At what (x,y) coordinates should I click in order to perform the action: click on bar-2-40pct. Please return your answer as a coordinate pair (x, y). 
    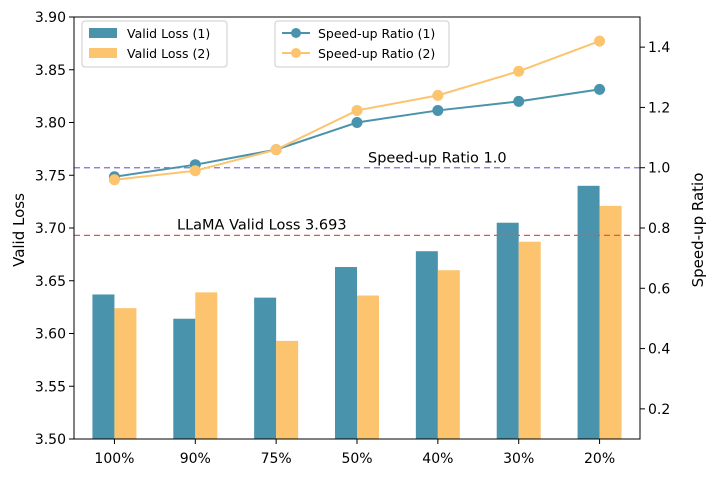
    Looking at the image, I should click on (448, 354).